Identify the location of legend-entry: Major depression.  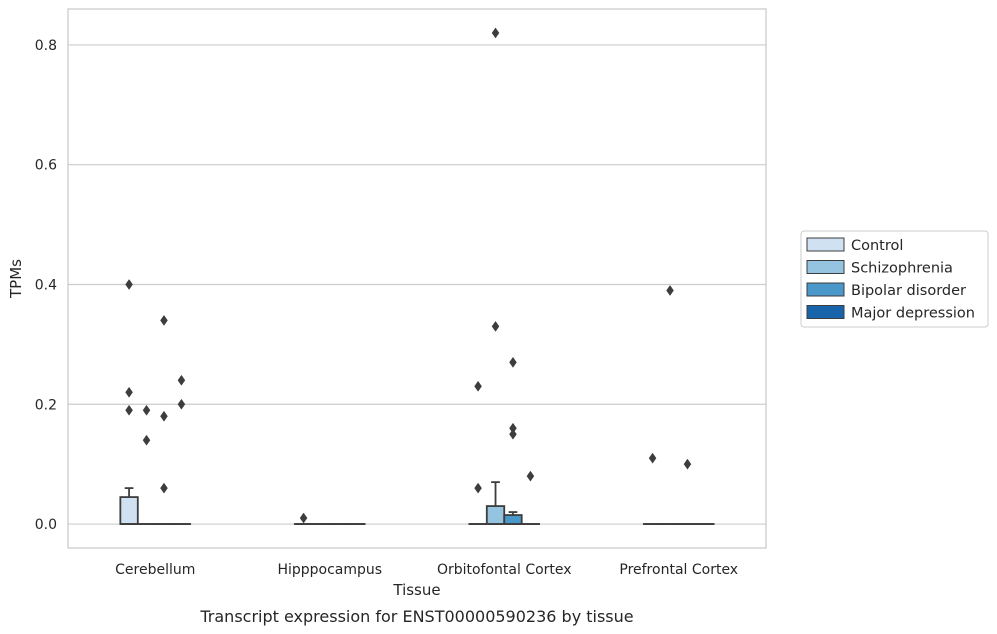
(913, 314).